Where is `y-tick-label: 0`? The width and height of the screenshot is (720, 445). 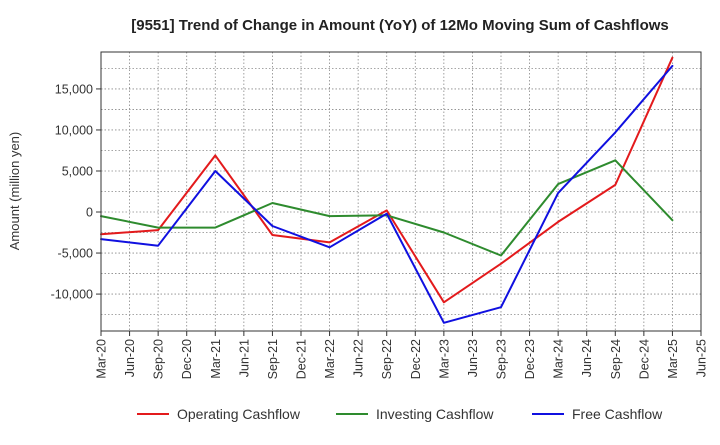 y-tick-label: 0 is located at coordinates (89, 213).